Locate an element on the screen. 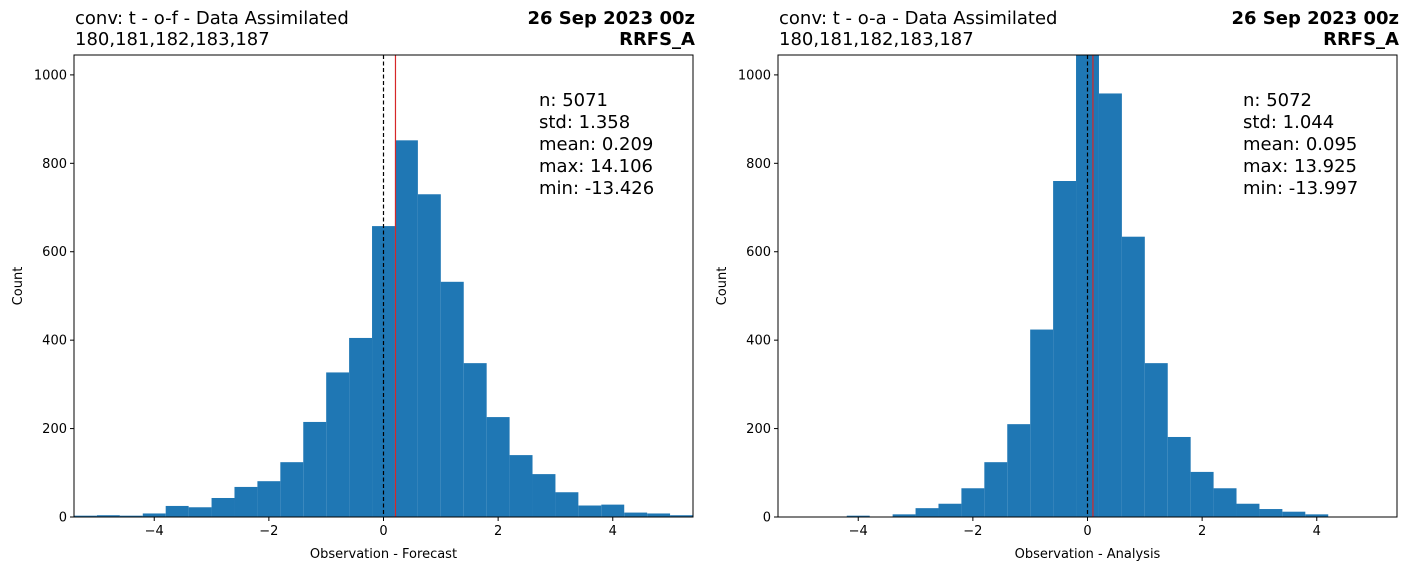  stats-line: max: 13.925 is located at coordinates (1300, 166).